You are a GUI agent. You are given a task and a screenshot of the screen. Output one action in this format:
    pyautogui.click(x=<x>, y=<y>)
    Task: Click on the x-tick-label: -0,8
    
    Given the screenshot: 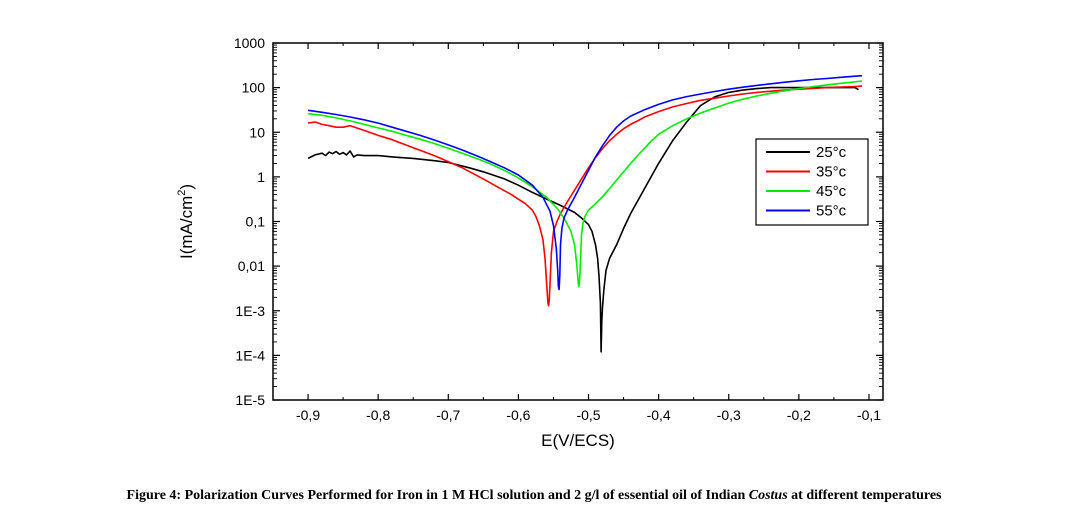 What is the action you would take?
    pyautogui.click(x=378, y=415)
    